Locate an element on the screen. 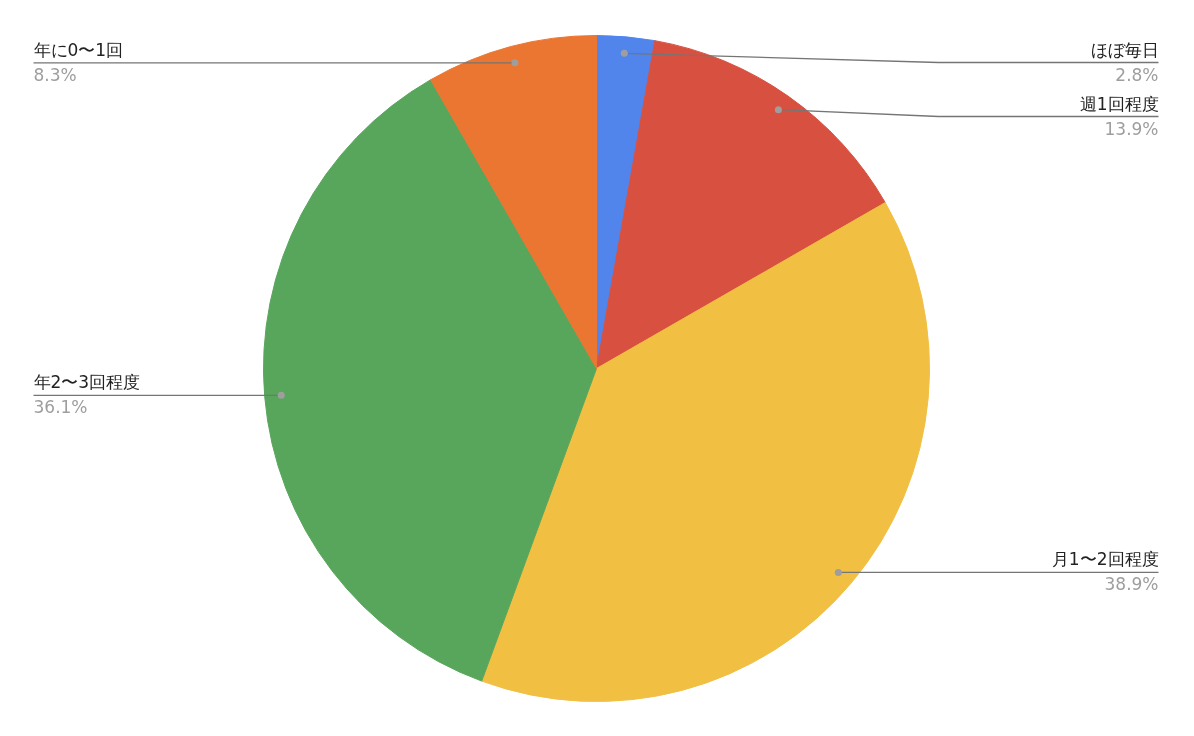 Image resolution: width=1194 pixels, height=736 pixels. slice-label: 月1〜2回程度 is located at coordinates (1105, 559).